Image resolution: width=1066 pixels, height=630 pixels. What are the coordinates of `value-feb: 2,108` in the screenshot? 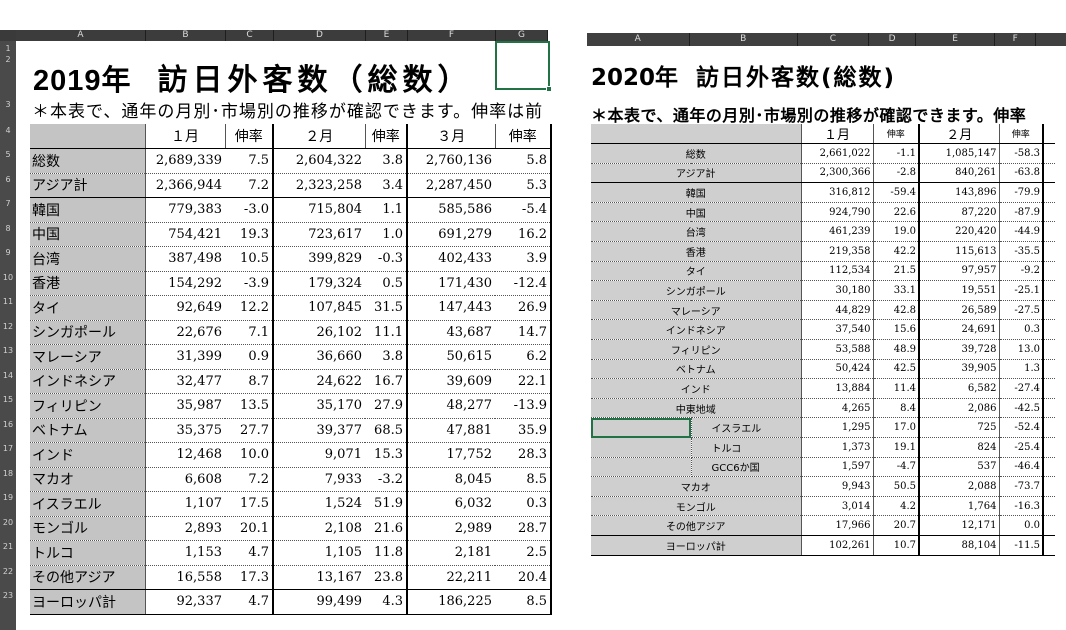 It's located at (319, 528).